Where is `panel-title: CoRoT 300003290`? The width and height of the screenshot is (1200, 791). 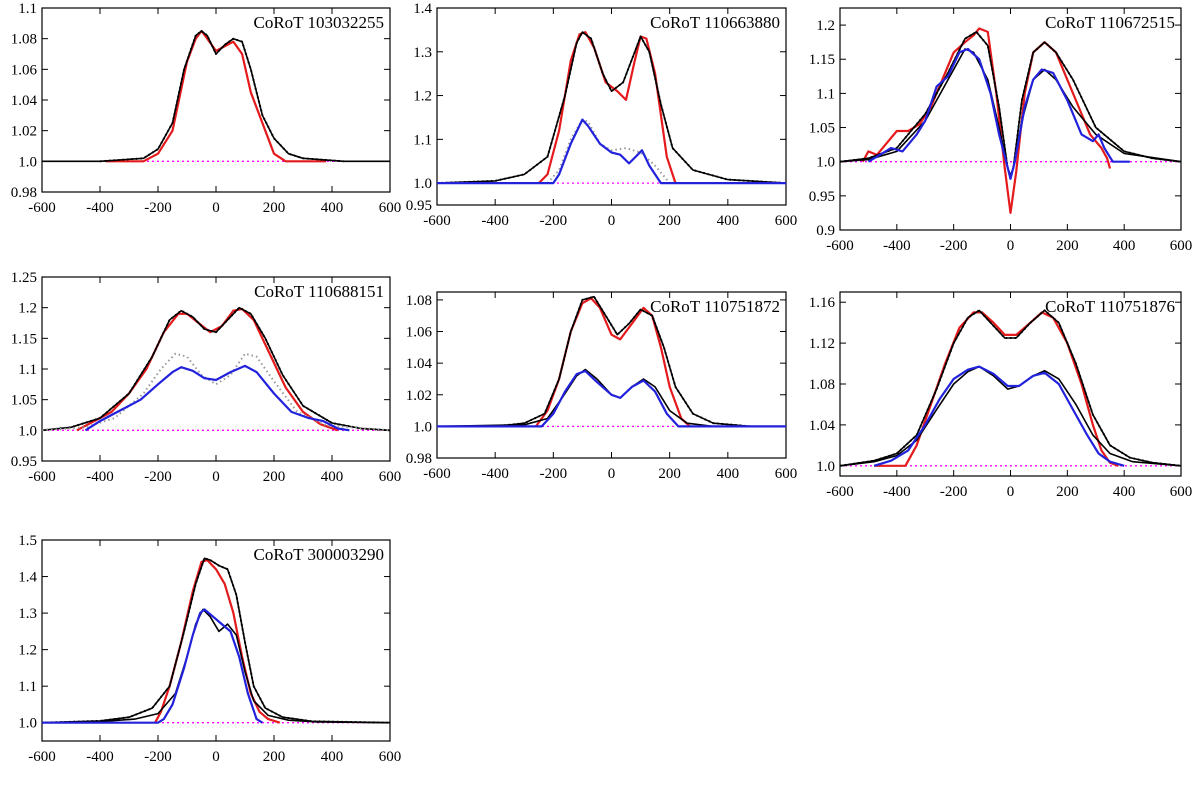
panel-title: CoRoT 300003290 is located at coordinates (318, 554).